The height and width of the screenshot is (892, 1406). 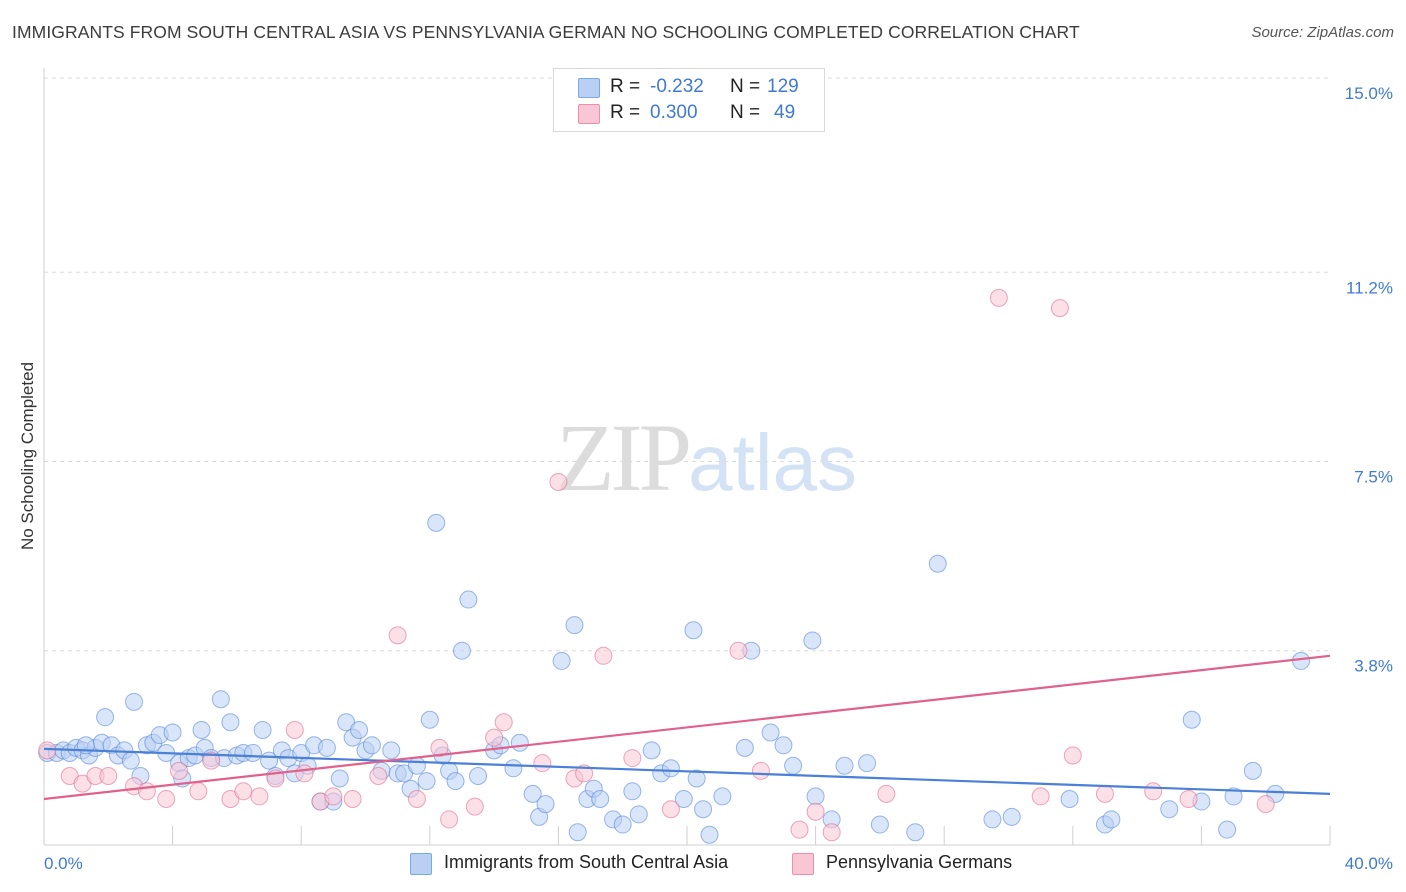 I want to click on blue-trend-line, so click(x=687, y=771).